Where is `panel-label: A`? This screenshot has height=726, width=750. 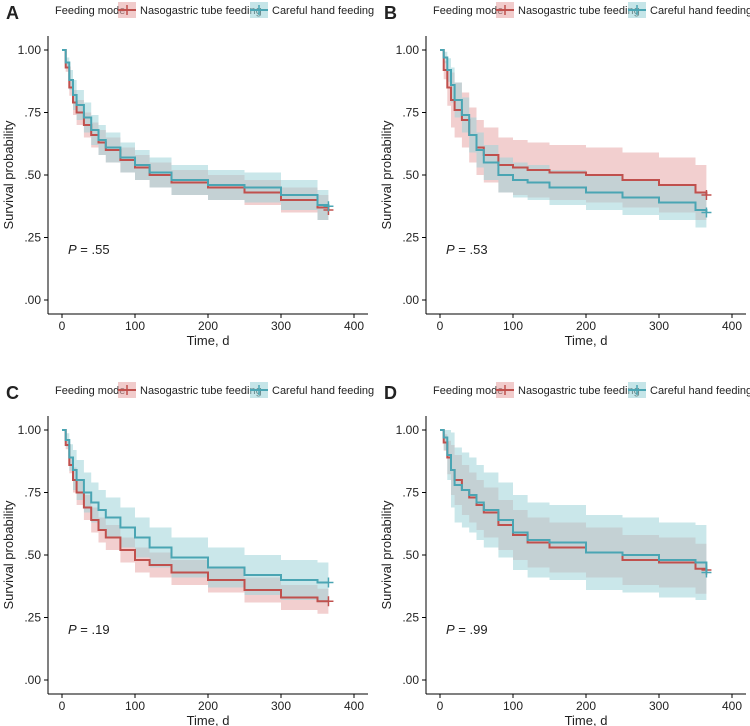
panel-label: A is located at coordinates (12, 13).